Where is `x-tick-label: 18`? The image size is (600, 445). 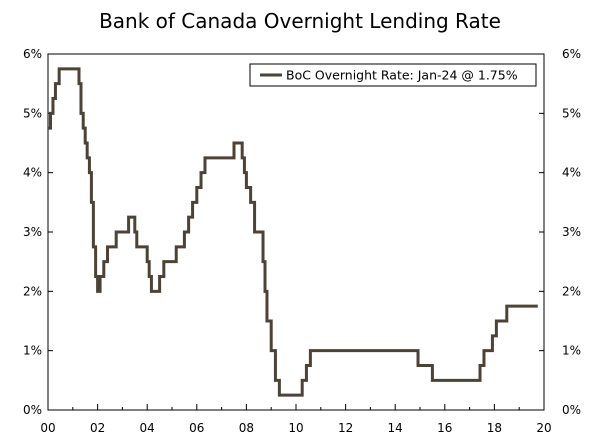
x-tick-label: 18 is located at coordinates (494, 428).